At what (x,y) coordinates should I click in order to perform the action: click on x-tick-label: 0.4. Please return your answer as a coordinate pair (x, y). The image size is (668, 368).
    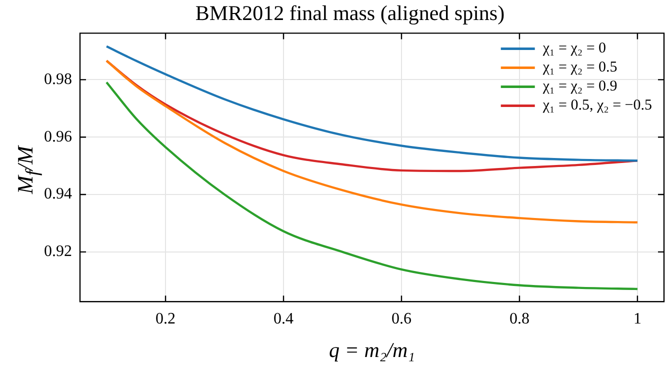
    Looking at the image, I should click on (284, 319).